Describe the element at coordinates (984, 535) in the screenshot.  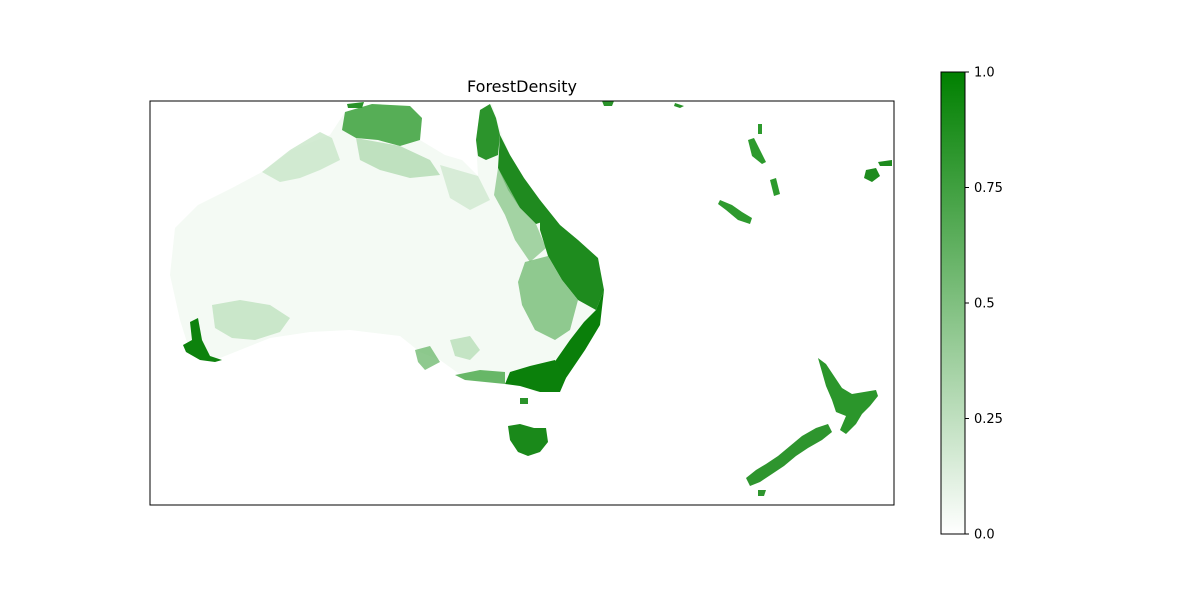
I see `colorbar-tick-label: 0.0` at that location.